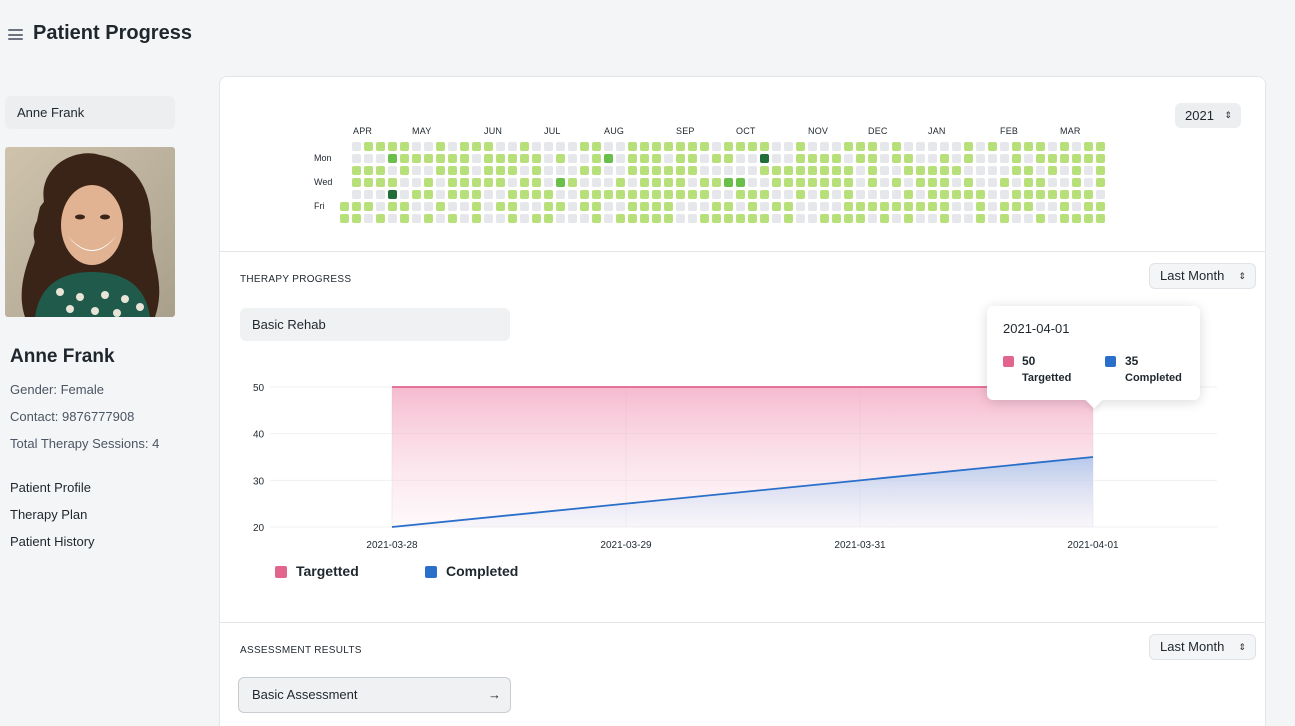 The image size is (1295, 726). I want to click on legend-targetted: Targetted, so click(327, 571).